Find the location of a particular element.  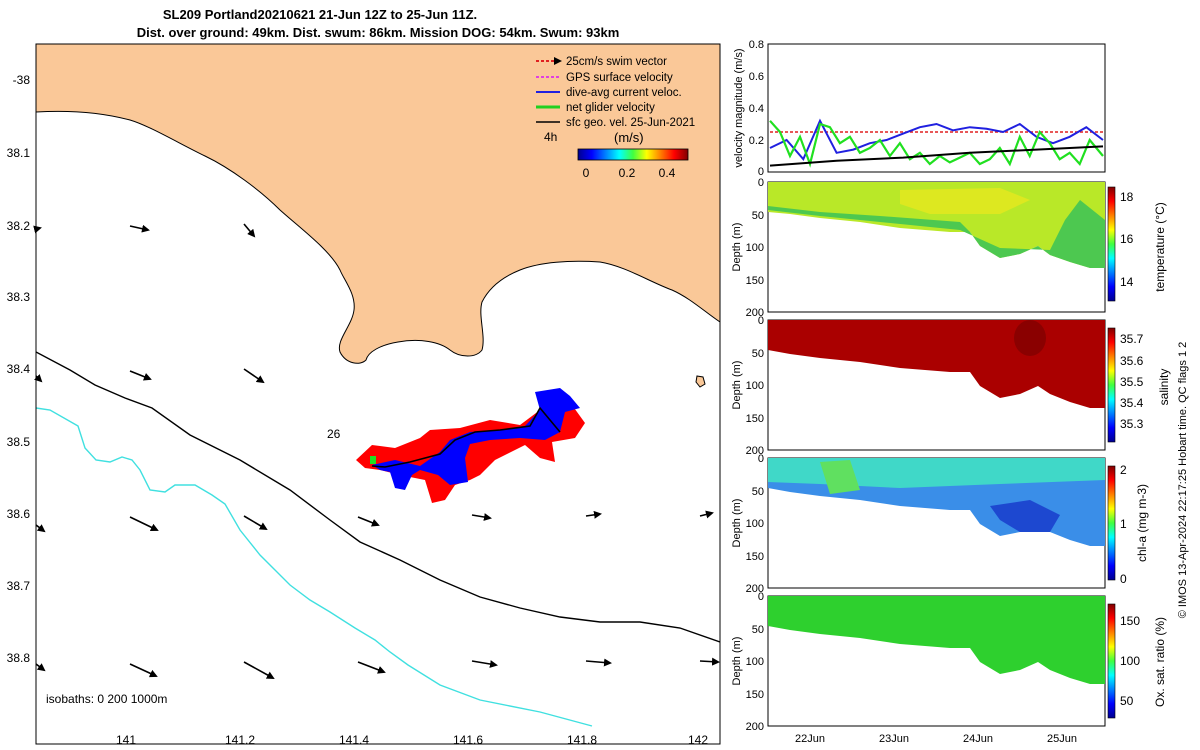

chla-depth-label: Depth (m) is located at coordinates (737, 523).